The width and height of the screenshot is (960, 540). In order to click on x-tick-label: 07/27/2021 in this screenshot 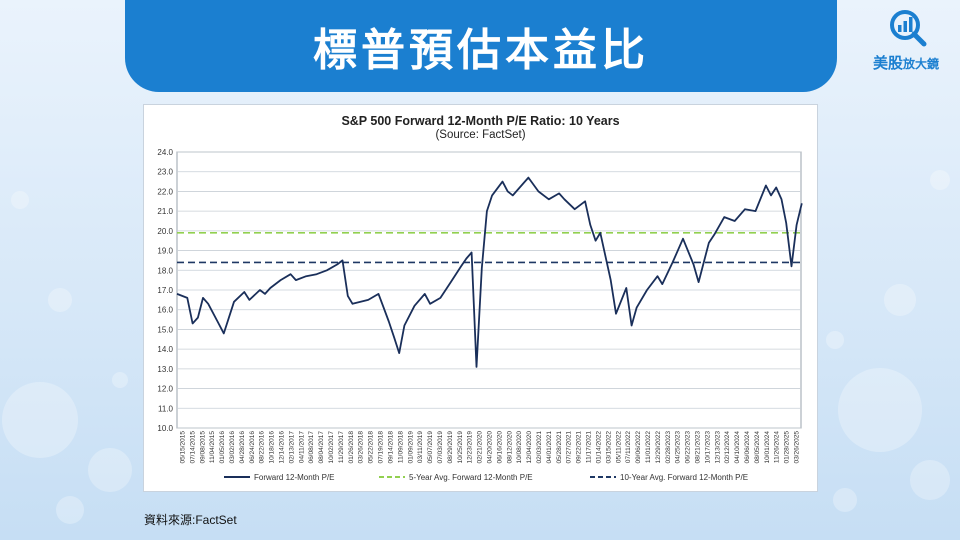, I will do `click(569, 447)`.